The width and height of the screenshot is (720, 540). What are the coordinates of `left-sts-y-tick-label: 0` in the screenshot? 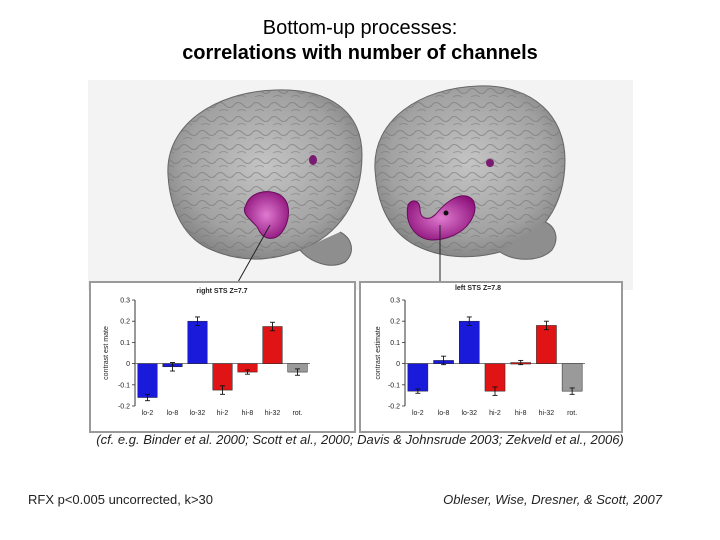 It's located at (398, 364).